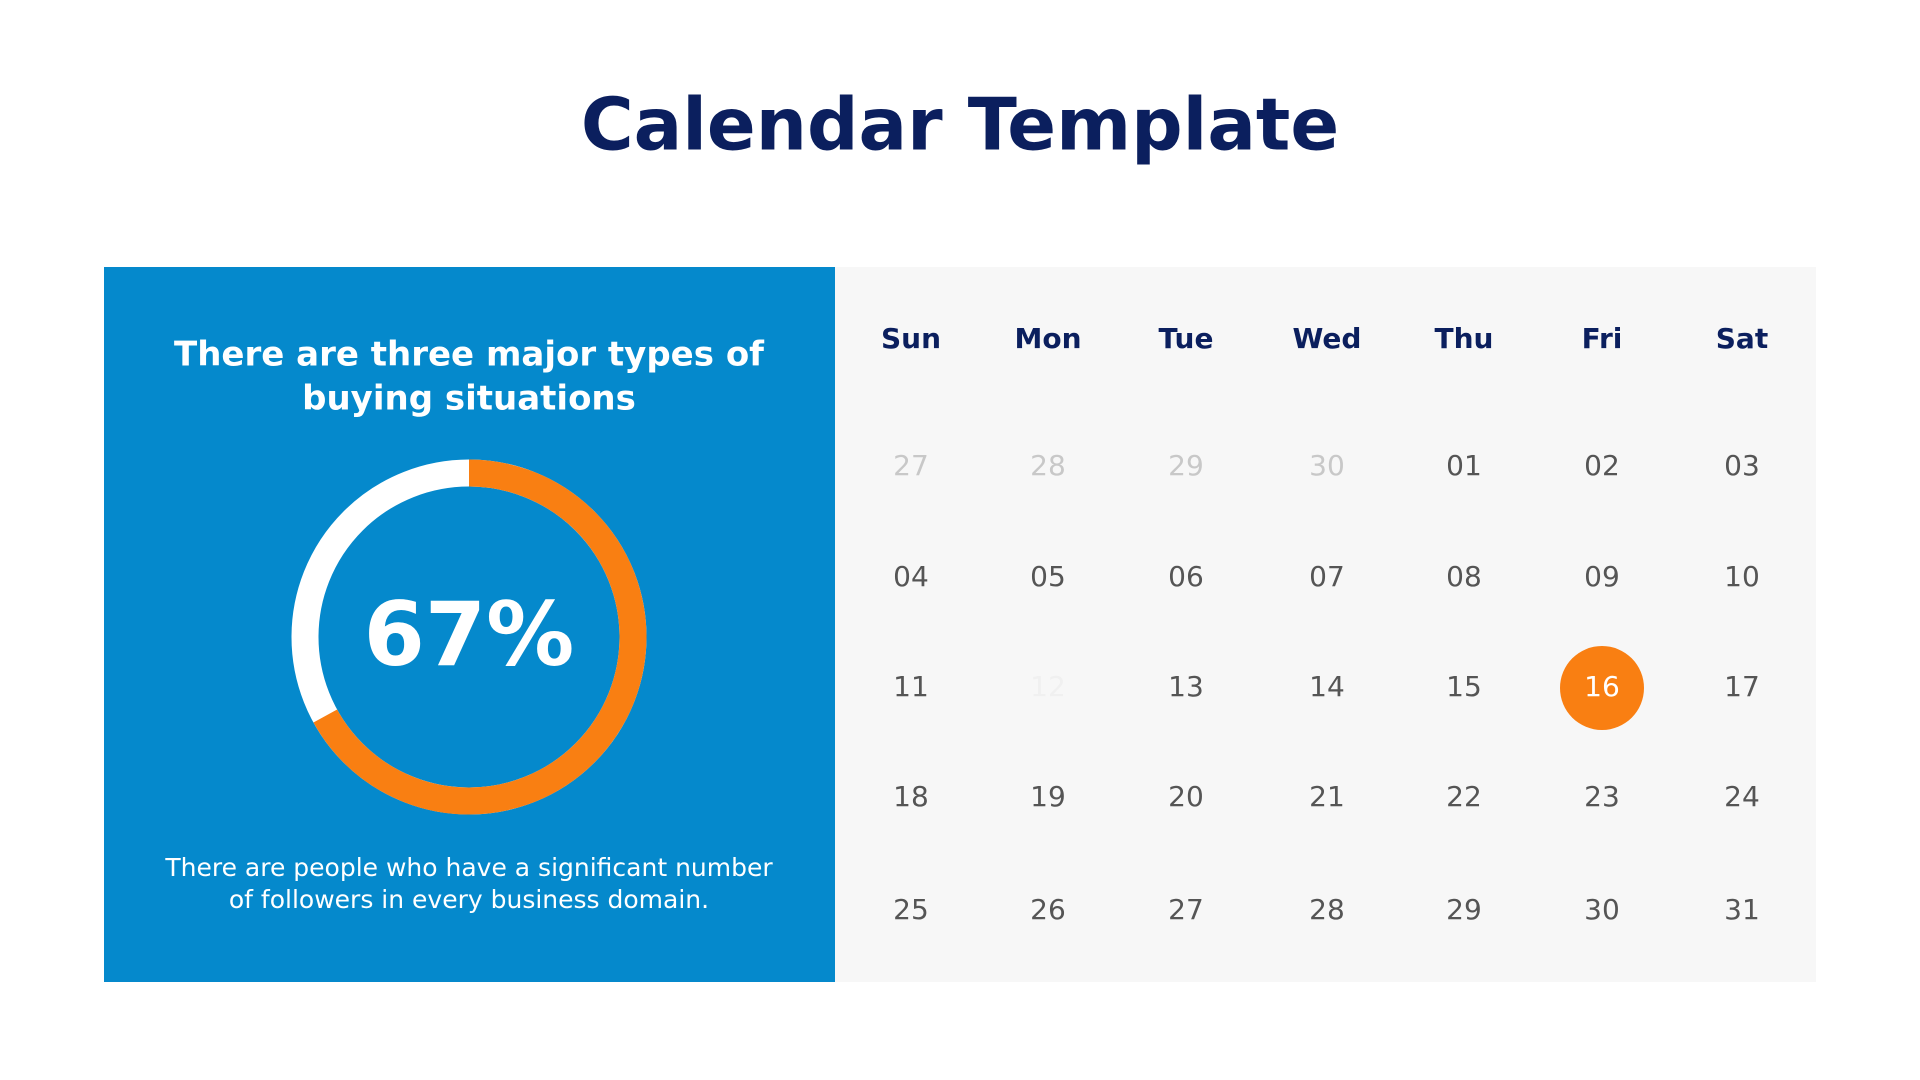 The image size is (1920, 1080). I want to click on progress-arc, so click(480, 637).